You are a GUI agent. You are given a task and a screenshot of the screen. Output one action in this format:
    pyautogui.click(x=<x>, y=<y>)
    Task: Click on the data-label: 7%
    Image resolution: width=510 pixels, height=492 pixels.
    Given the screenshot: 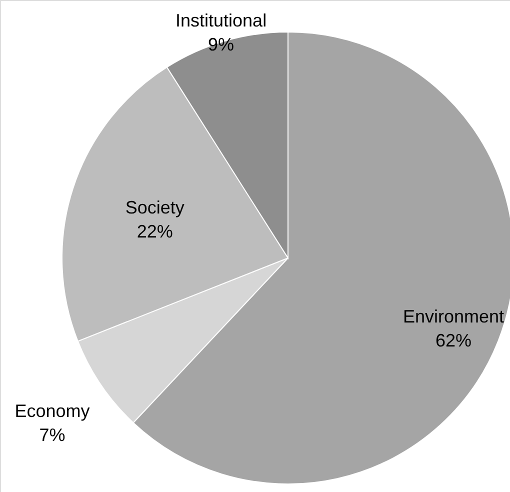 What is the action you would take?
    pyautogui.click(x=52, y=435)
    